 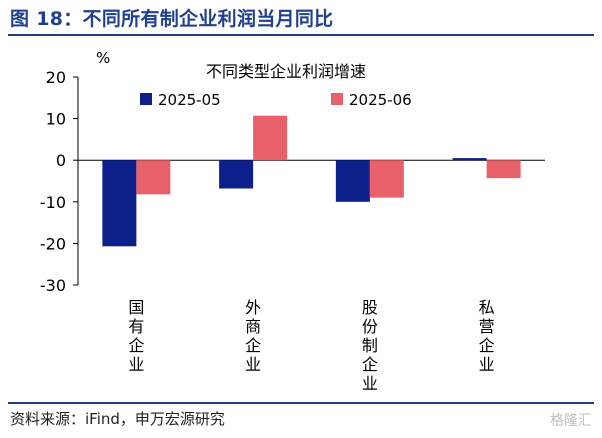 What do you see at coordinates (487, 336) in the screenshot?
I see `x-category-label: 私营企业` at bounding box center [487, 336].